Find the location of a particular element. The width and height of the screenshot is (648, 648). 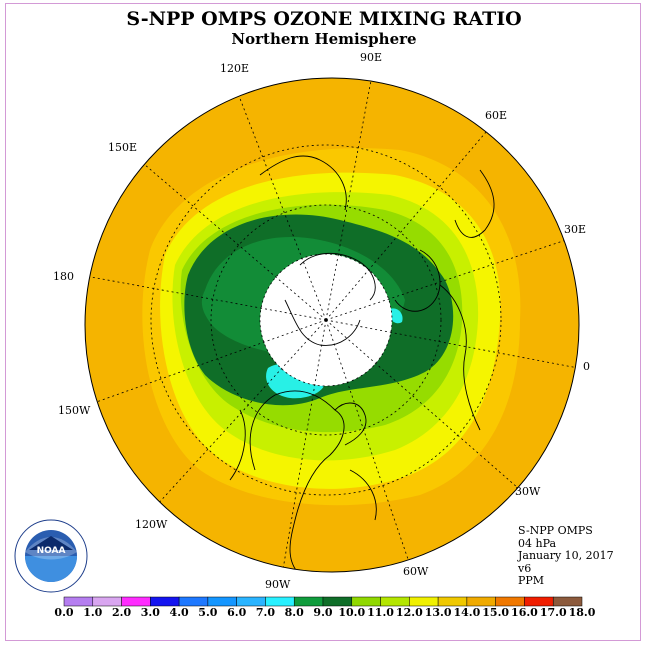

info-date: January 10, 2017 is located at coordinates (566, 555).